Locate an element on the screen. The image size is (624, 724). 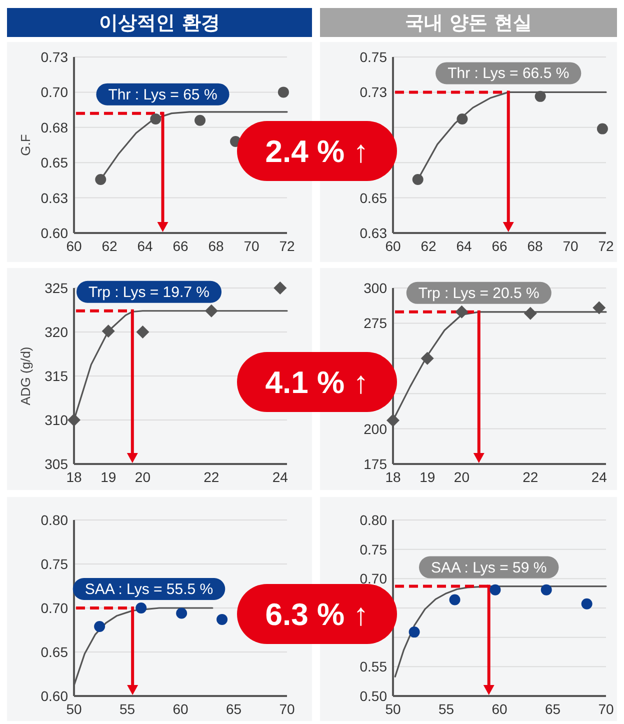
title: 이상적인 환경 is located at coordinates (159, 23).